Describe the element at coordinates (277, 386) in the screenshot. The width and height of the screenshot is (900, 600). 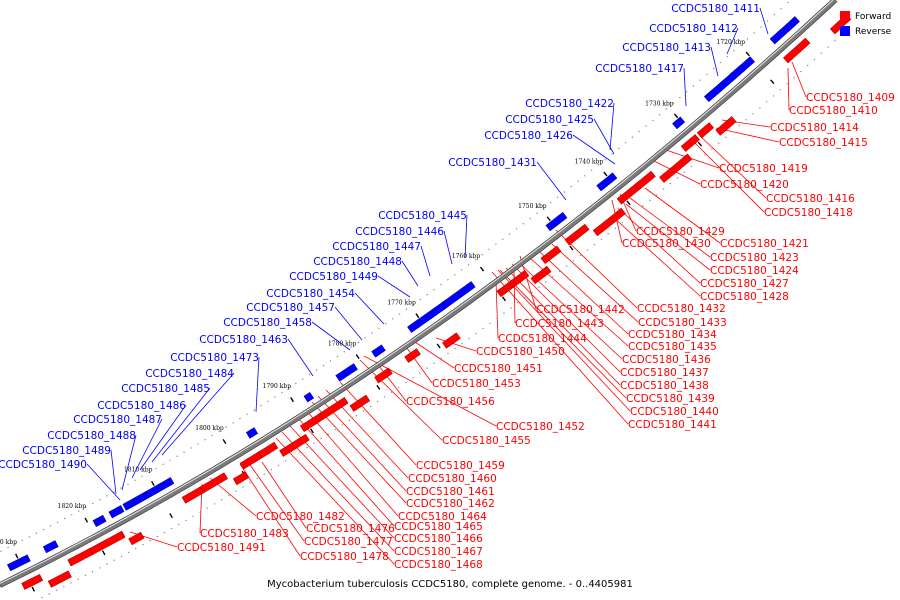
I see `scale-tick-label: 1790 kbp` at that location.